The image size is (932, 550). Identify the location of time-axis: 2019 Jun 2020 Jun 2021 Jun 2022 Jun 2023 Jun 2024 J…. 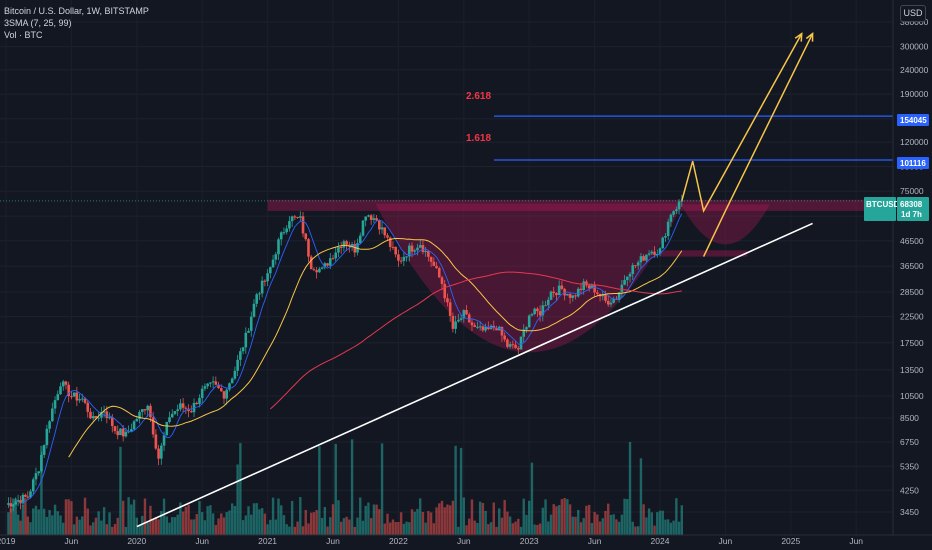
(466, 540).